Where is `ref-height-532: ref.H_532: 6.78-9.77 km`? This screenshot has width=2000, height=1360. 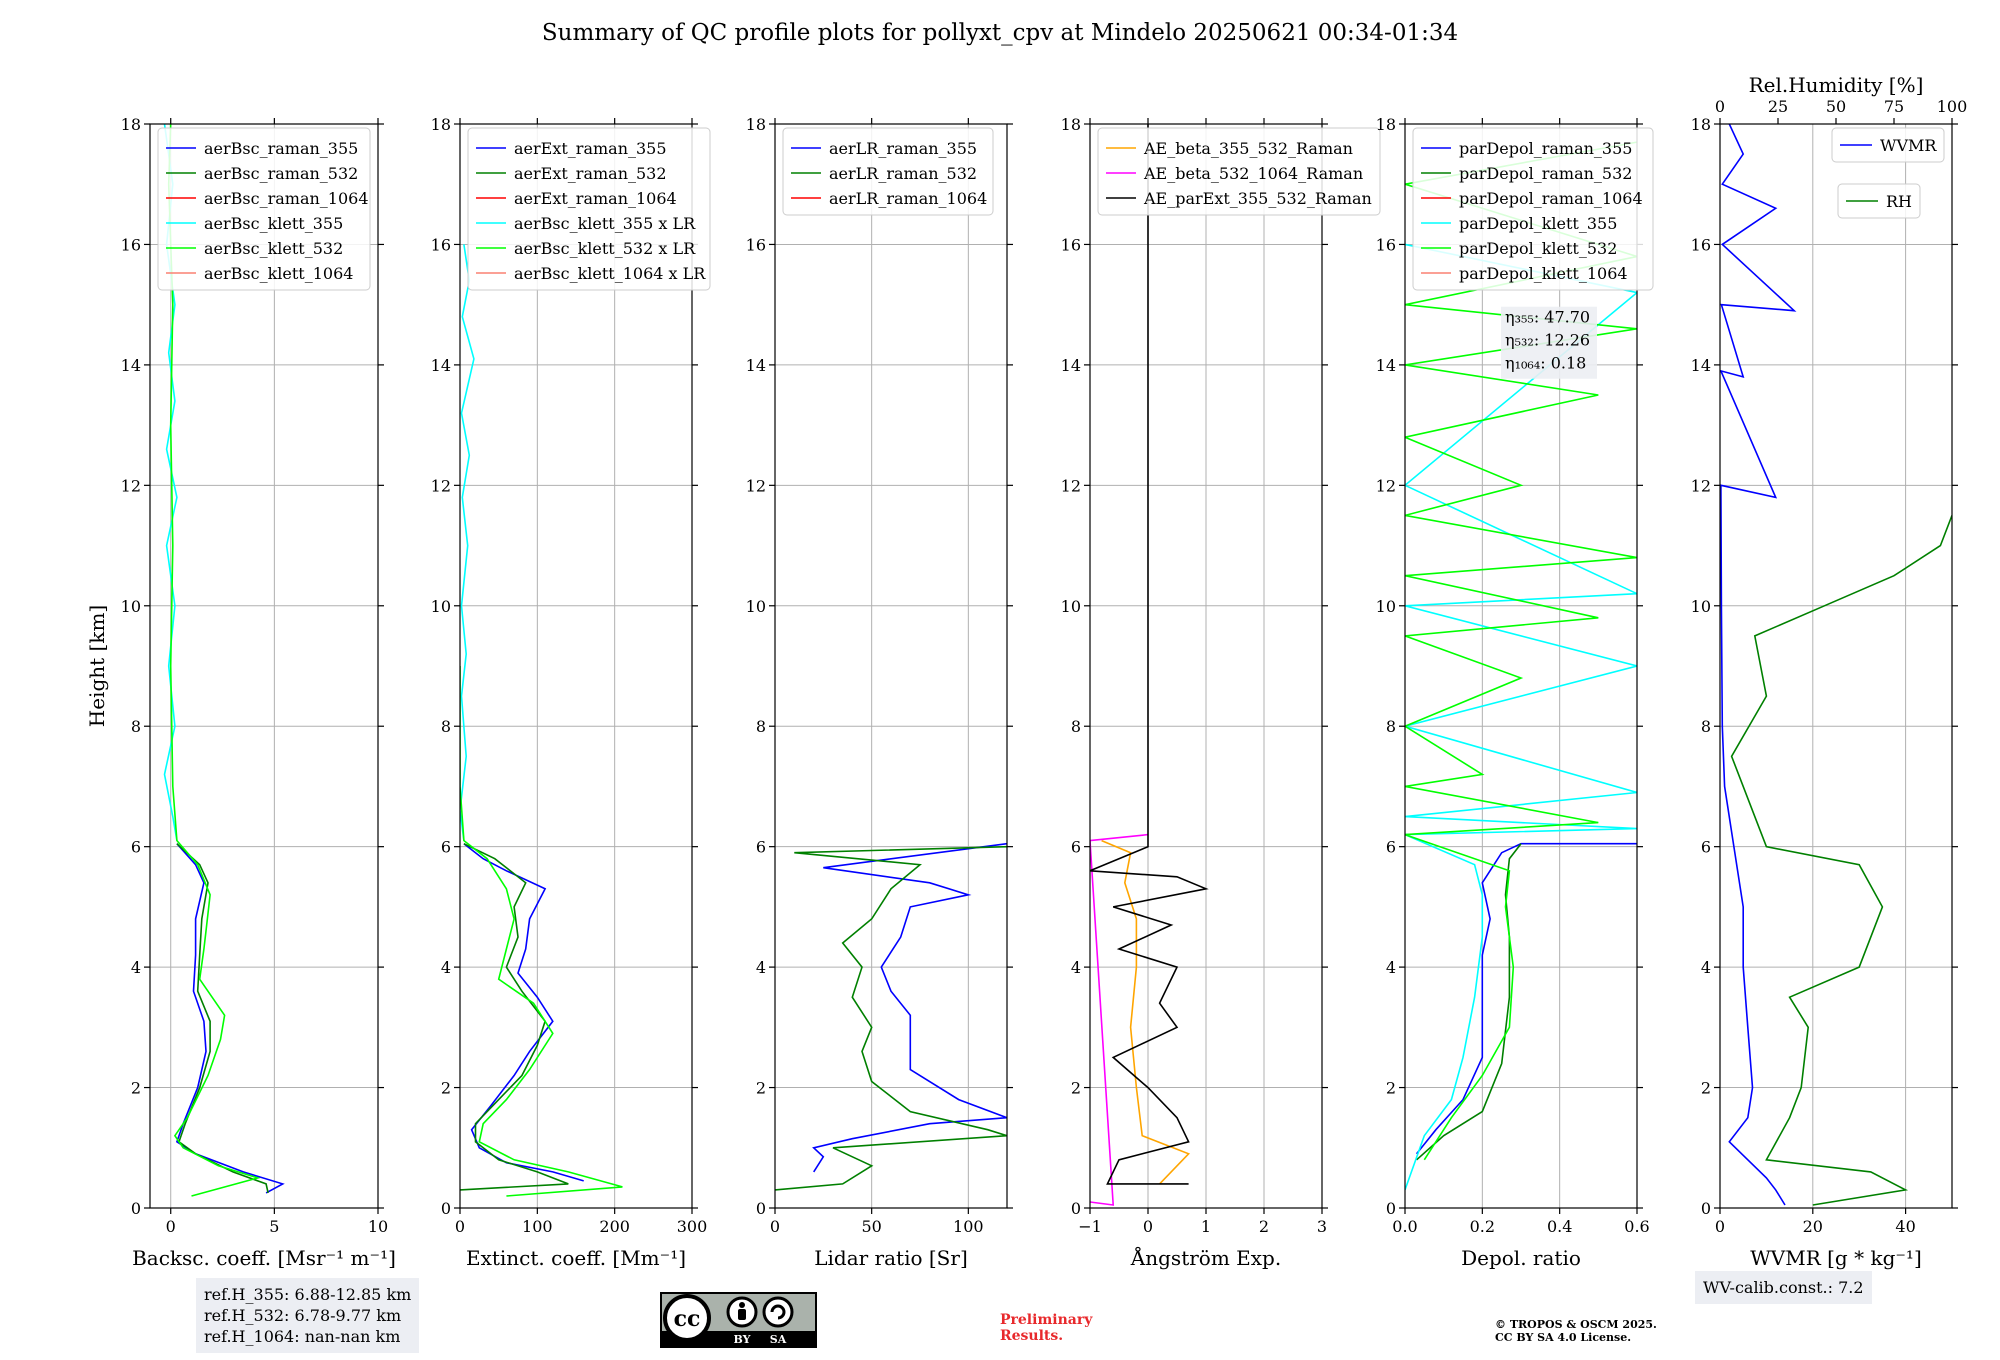
ref-height-532: ref.H_532: 6.78-9.77 km is located at coordinates (303, 1315).